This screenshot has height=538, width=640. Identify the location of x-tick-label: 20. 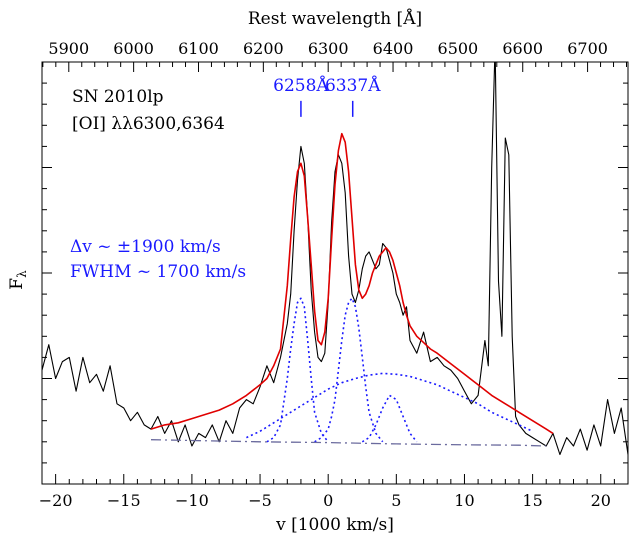
(601, 500).